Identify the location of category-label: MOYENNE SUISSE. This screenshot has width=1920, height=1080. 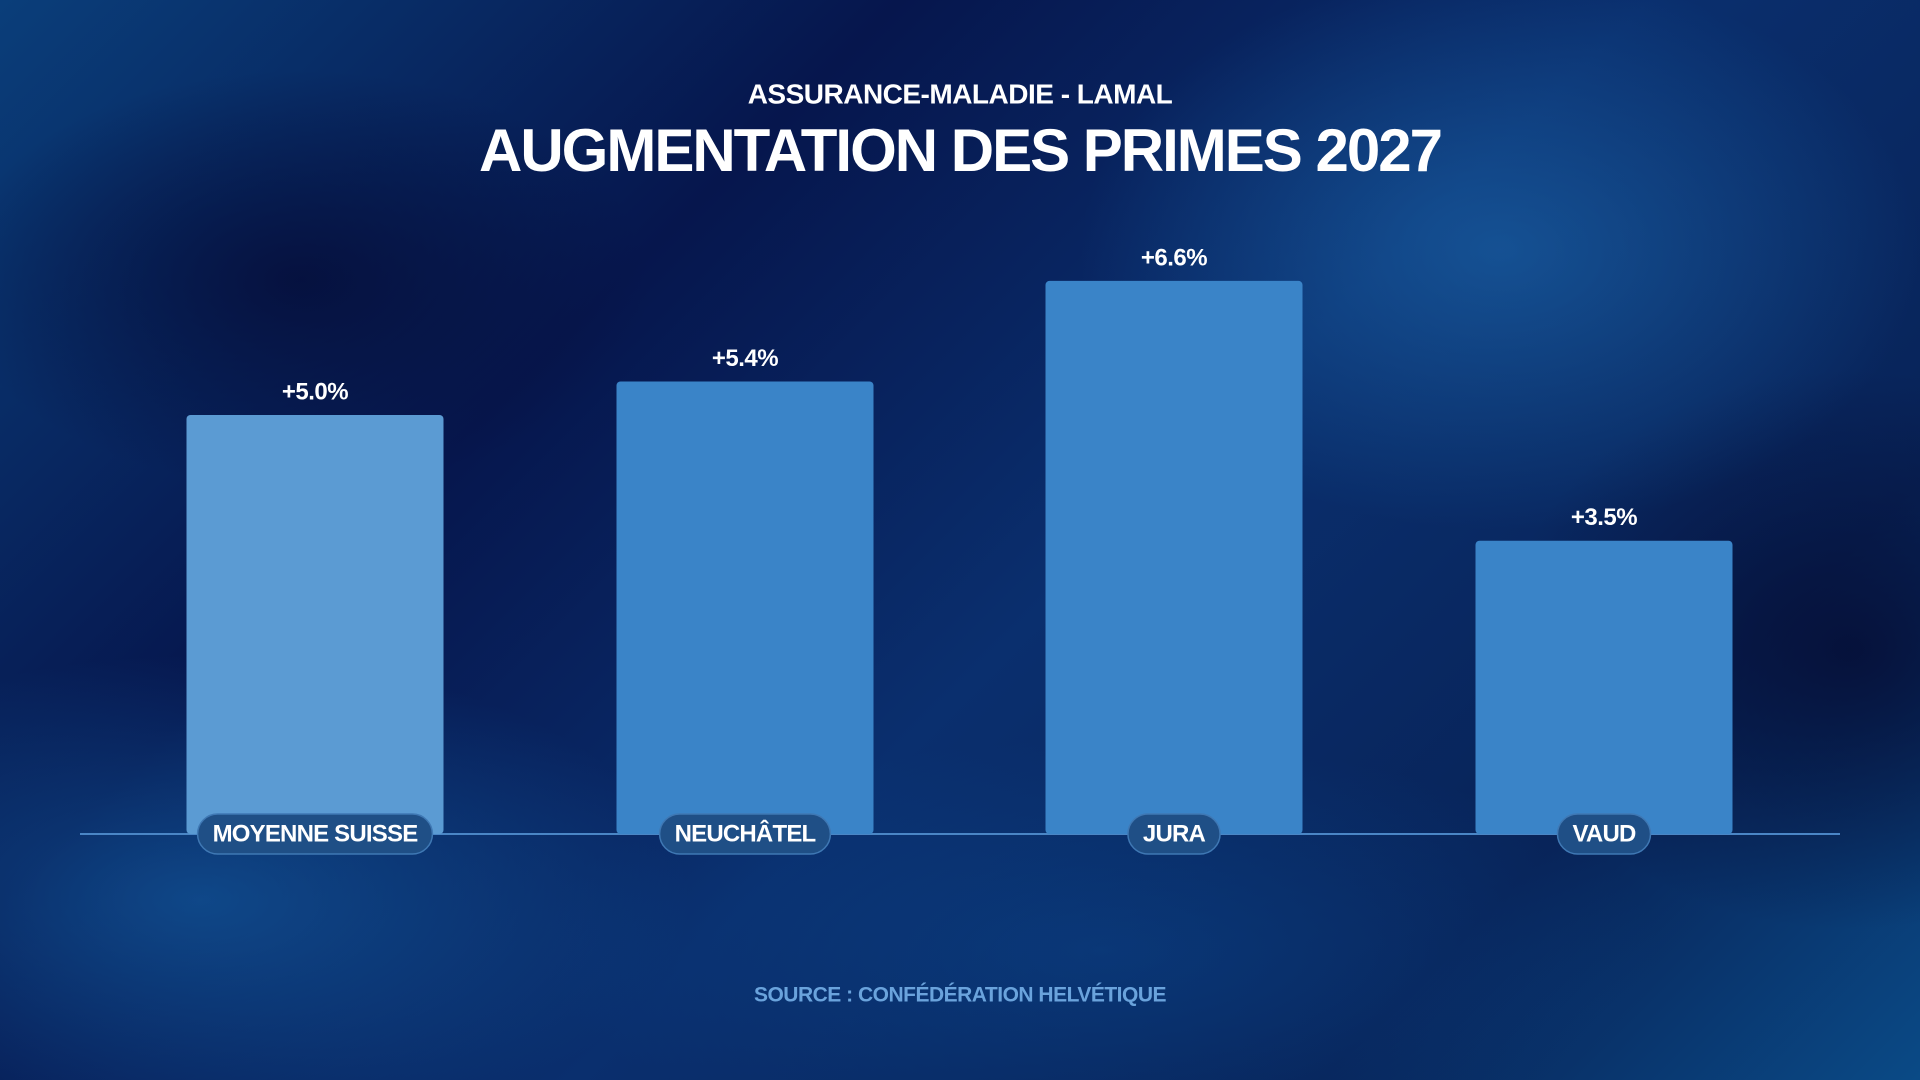
(316, 833).